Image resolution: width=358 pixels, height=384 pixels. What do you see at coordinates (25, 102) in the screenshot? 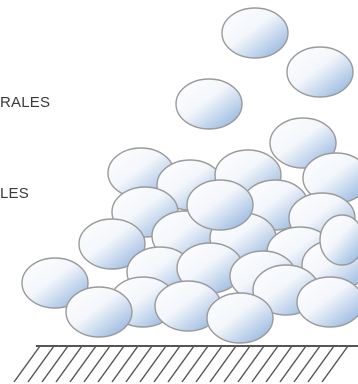
I see `label-top: RALES` at bounding box center [25, 102].